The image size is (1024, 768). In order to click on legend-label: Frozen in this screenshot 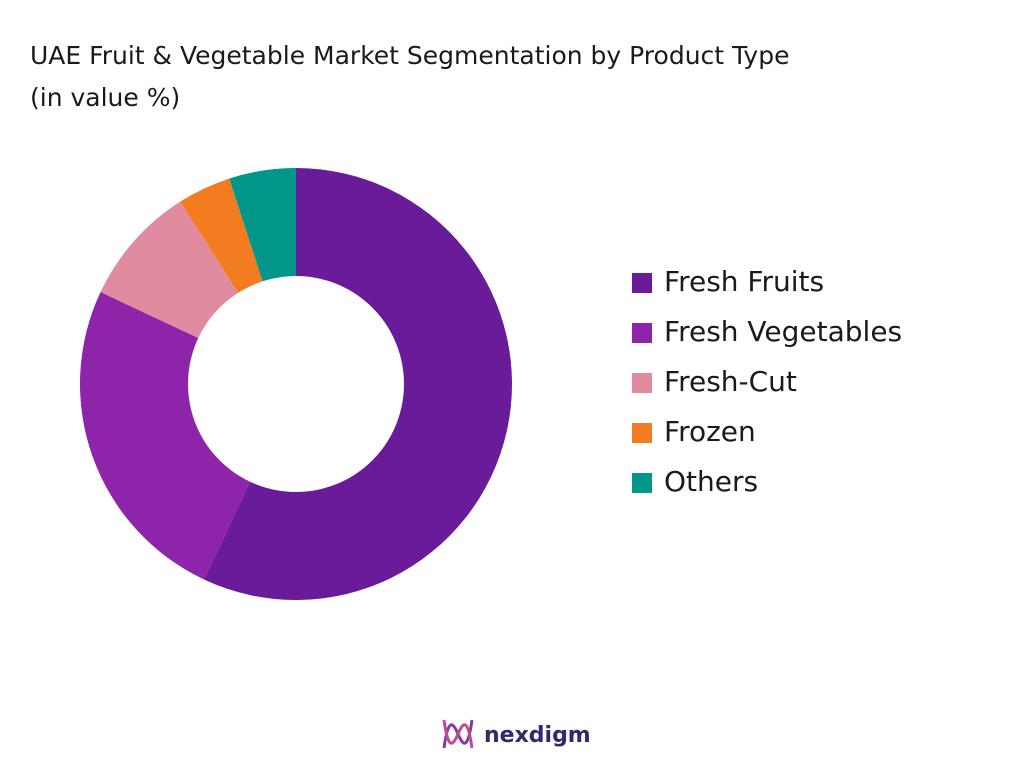, I will do `click(710, 431)`.